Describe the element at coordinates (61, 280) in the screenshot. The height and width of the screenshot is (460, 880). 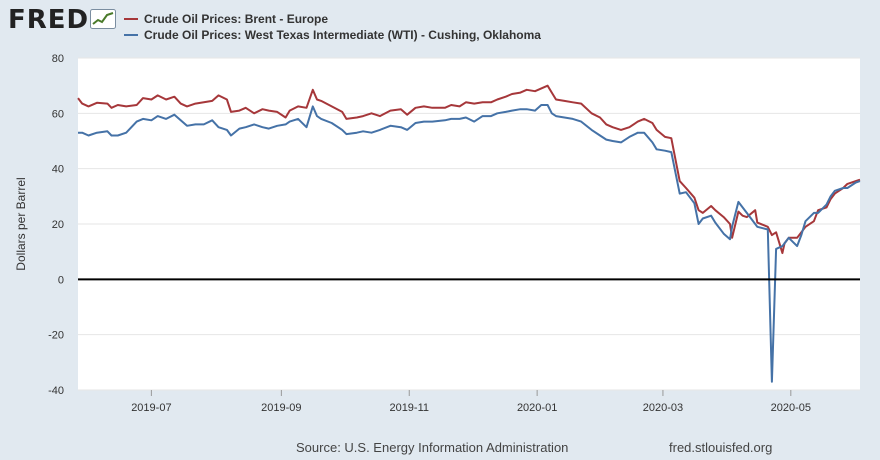
I see `y-tick-label: 0` at that location.